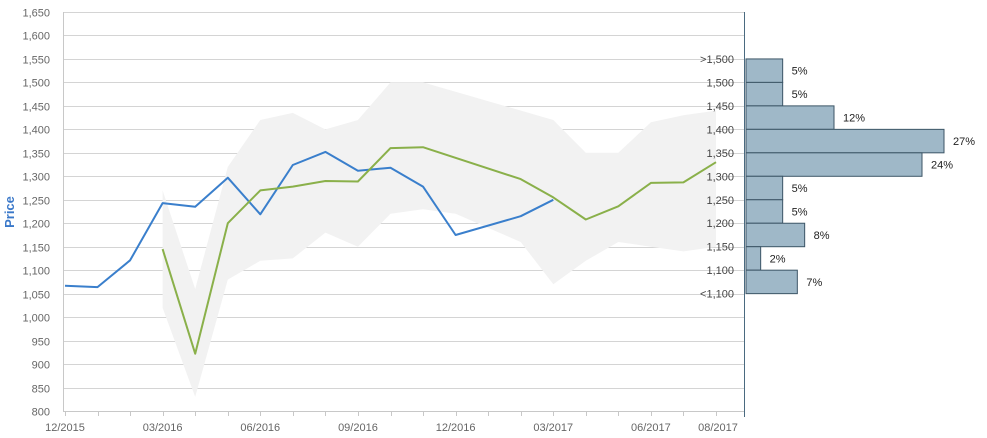 Image resolution: width=987 pixels, height=438 pixels. What do you see at coordinates (720, 130) in the screenshot?
I see `histogram-bin-label: 1,400` at bounding box center [720, 130].